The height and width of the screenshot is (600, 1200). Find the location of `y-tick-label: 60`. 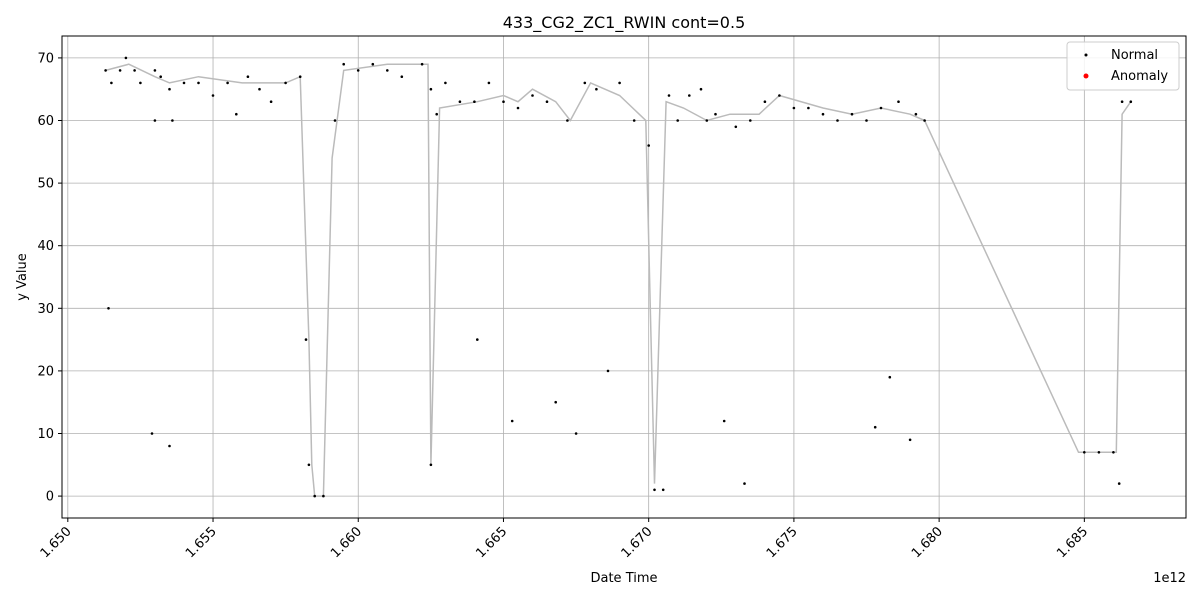

y-tick-label: 60 is located at coordinates (45, 121).